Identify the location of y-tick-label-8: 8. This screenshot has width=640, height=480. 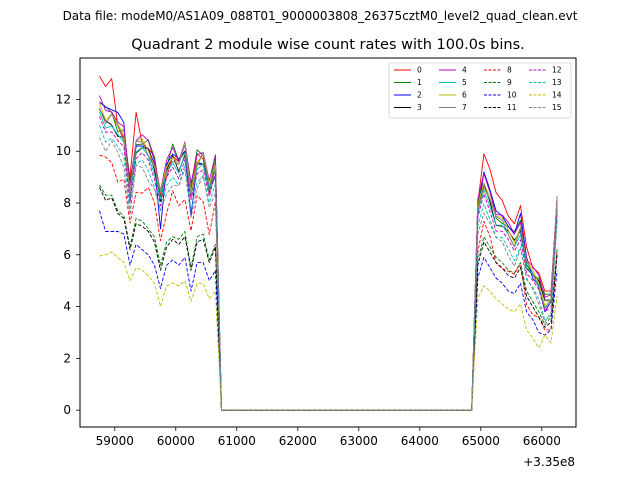
(67, 203).